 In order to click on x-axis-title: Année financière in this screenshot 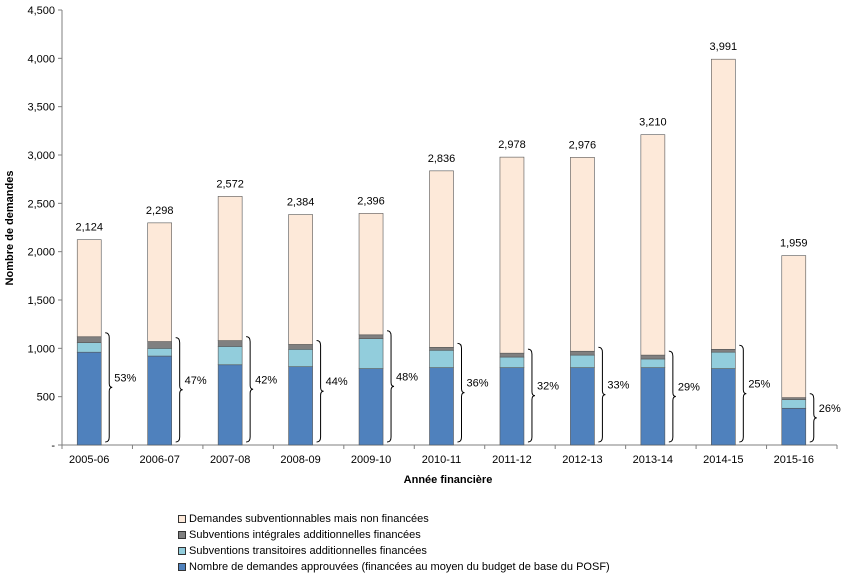, I will do `click(448, 480)`.